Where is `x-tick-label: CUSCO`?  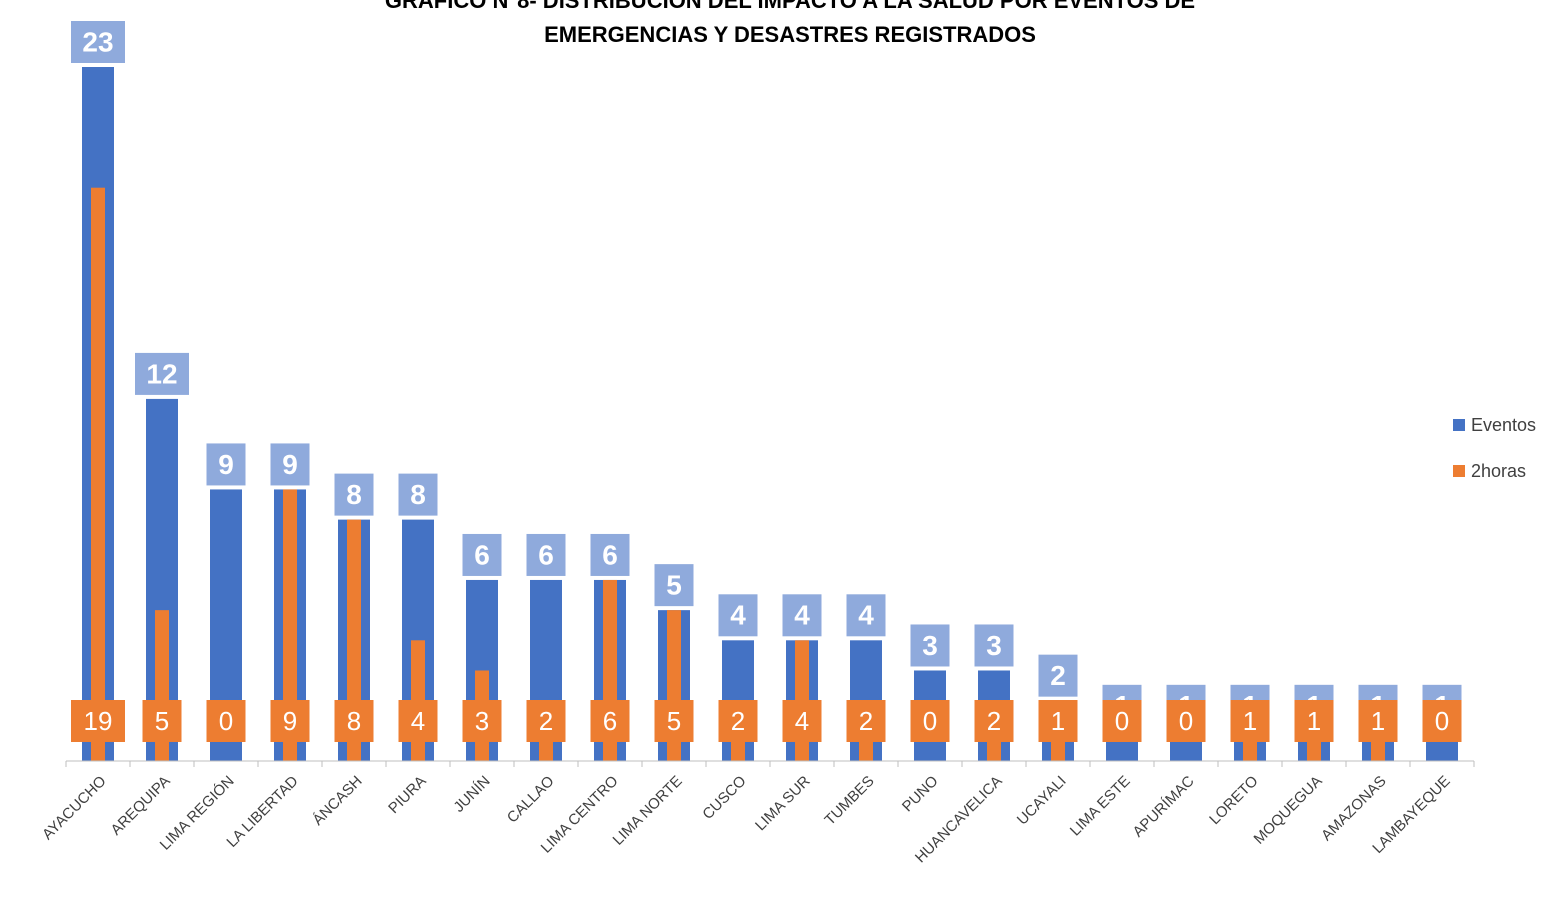 x-tick-label: CUSCO is located at coordinates (724, 798).